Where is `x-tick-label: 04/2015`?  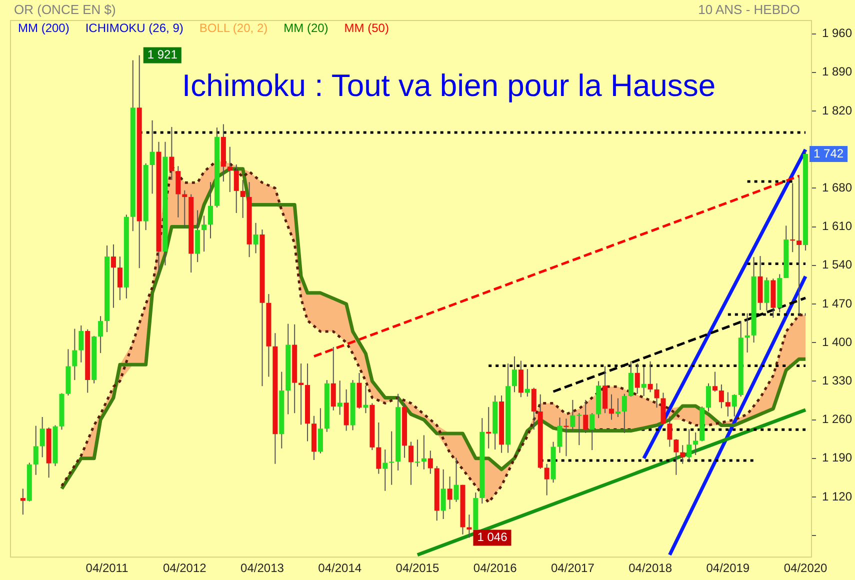 x-tick-label: 04/2015 is located at coordinates (418, 568).